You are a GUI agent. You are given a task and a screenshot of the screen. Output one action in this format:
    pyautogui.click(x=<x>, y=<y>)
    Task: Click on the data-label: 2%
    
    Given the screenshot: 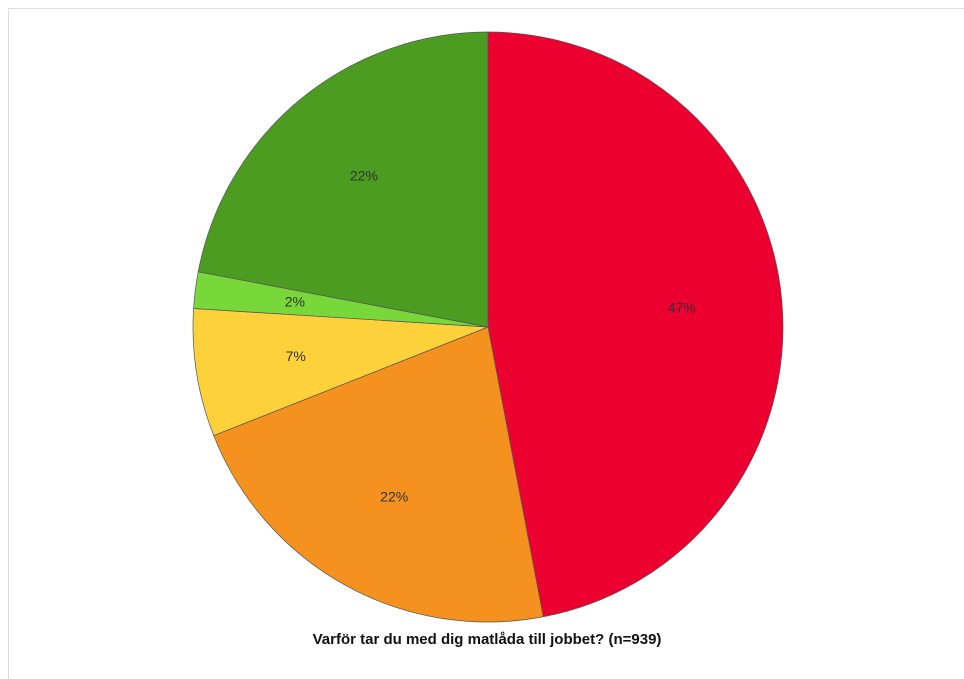 What is the action you would take?
    pyautogui.click(x=295, y=301)
    